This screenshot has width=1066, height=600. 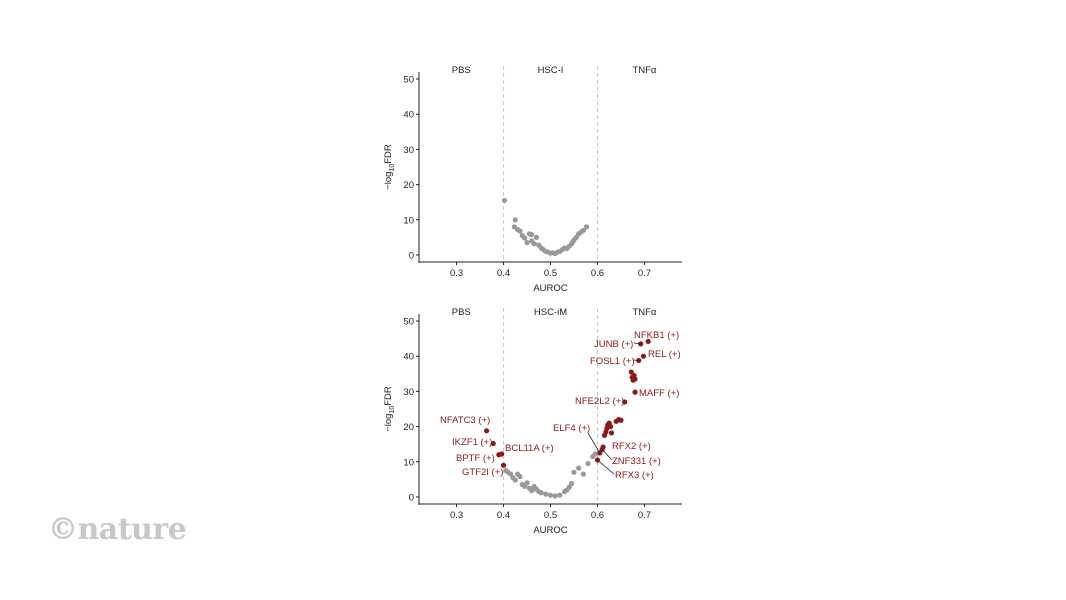 I want to click on gene-label: FOSL1 (+), so click(x=612, y=361).